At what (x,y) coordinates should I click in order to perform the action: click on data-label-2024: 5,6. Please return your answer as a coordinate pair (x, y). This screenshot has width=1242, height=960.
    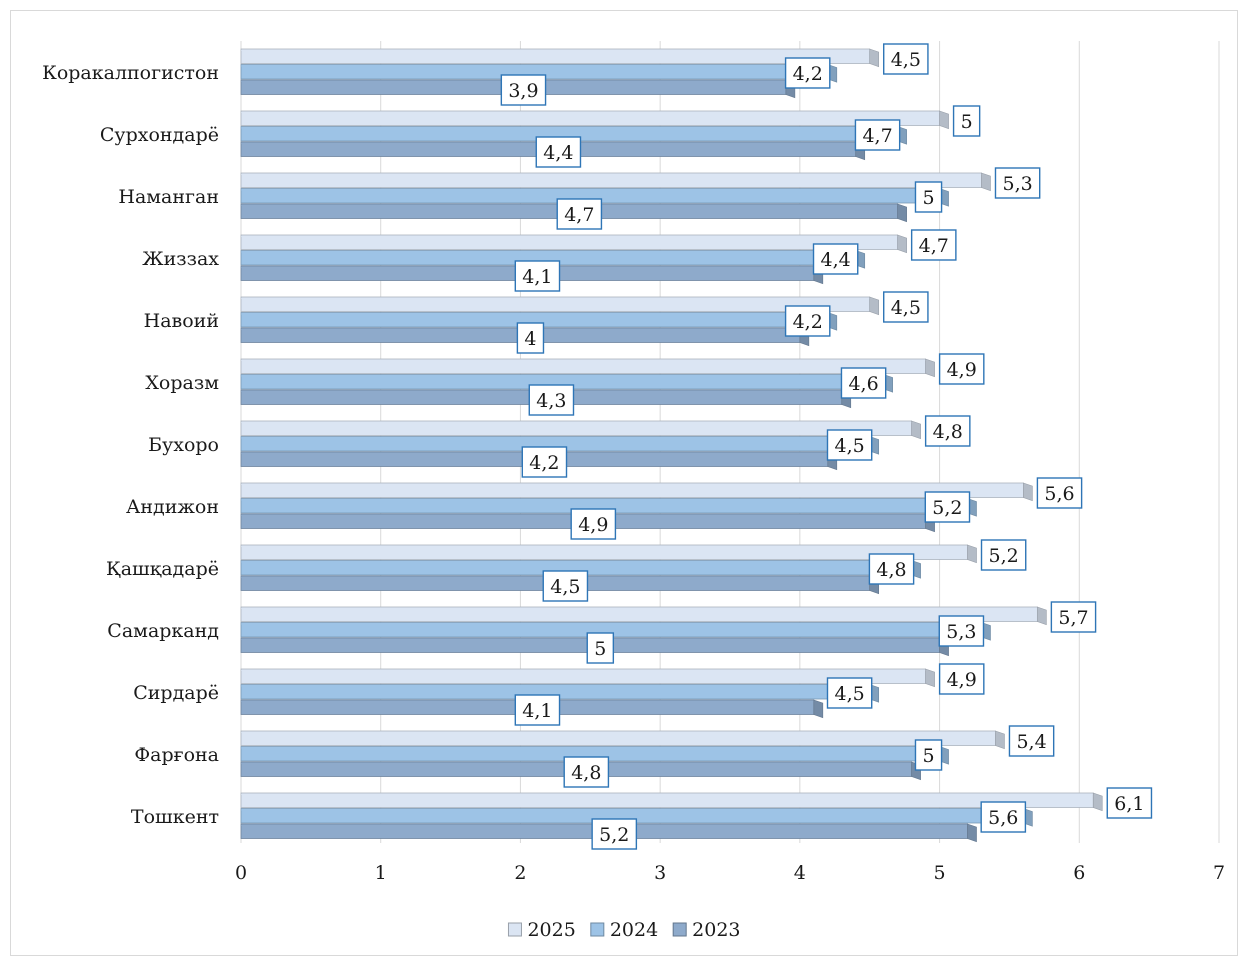
    Looking at the image, I should click on (1003, 817).